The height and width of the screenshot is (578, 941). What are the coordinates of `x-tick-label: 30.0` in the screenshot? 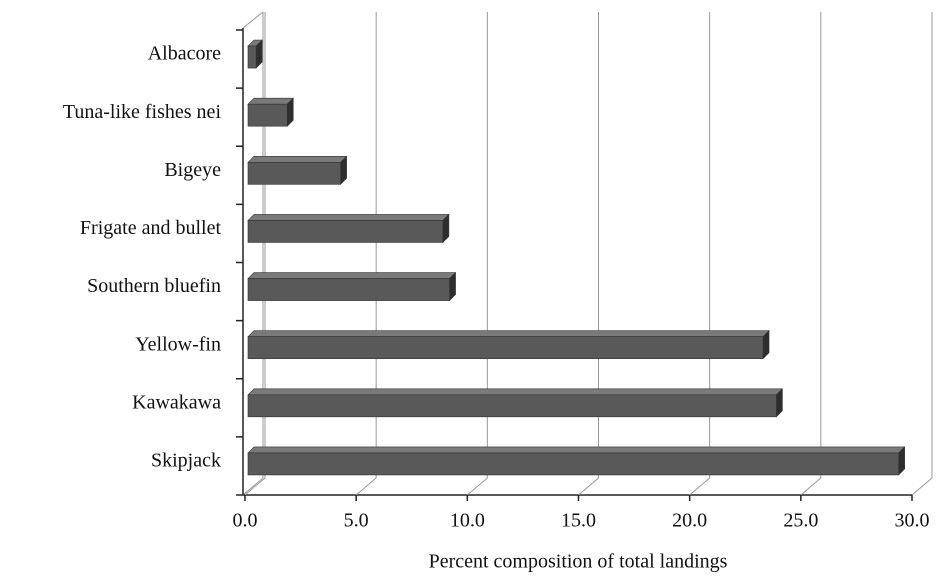 It's located at (912, 521).